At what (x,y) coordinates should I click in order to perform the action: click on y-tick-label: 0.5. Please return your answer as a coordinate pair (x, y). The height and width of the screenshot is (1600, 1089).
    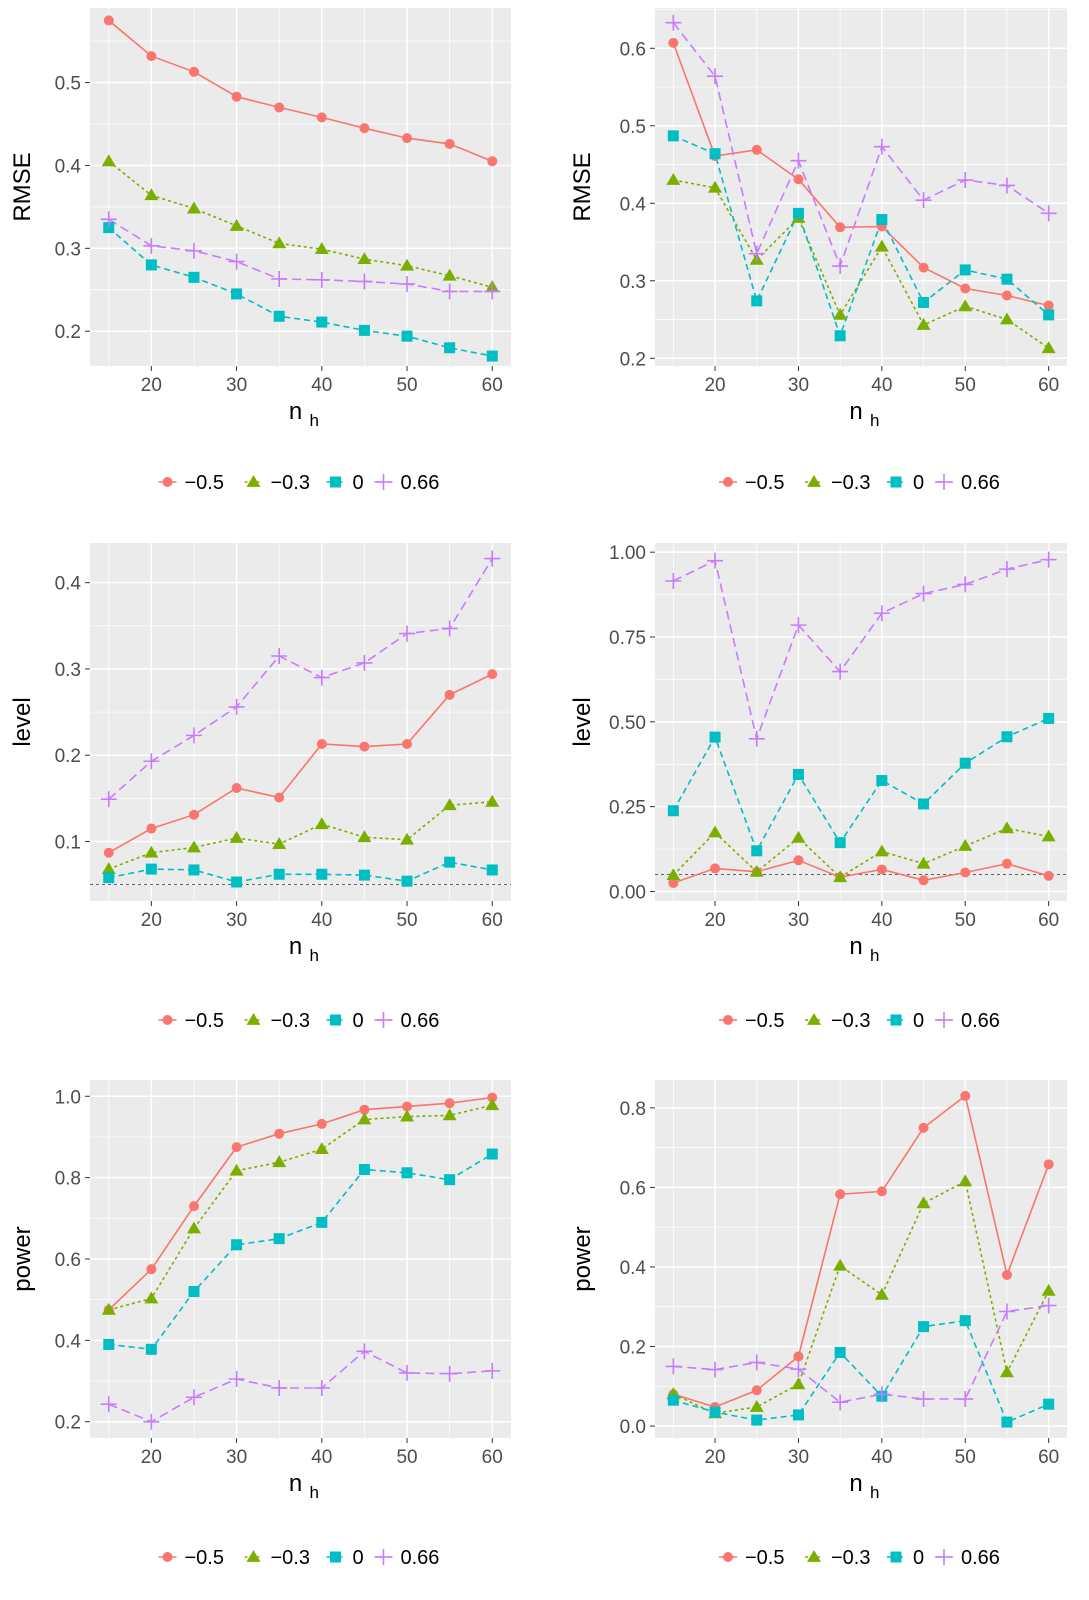
    Looking at the image, I should click on (68, 84).